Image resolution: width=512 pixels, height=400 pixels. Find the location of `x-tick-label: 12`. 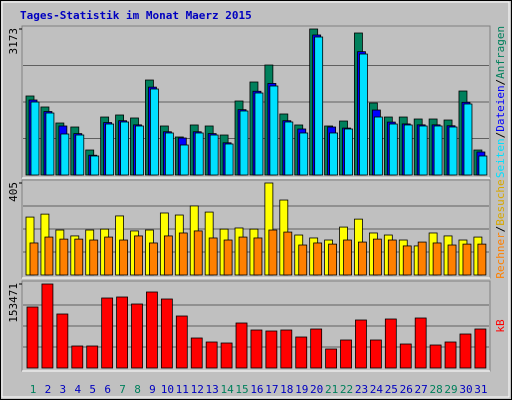

x-tick-label: 12 is located at coordinates (197, 389).